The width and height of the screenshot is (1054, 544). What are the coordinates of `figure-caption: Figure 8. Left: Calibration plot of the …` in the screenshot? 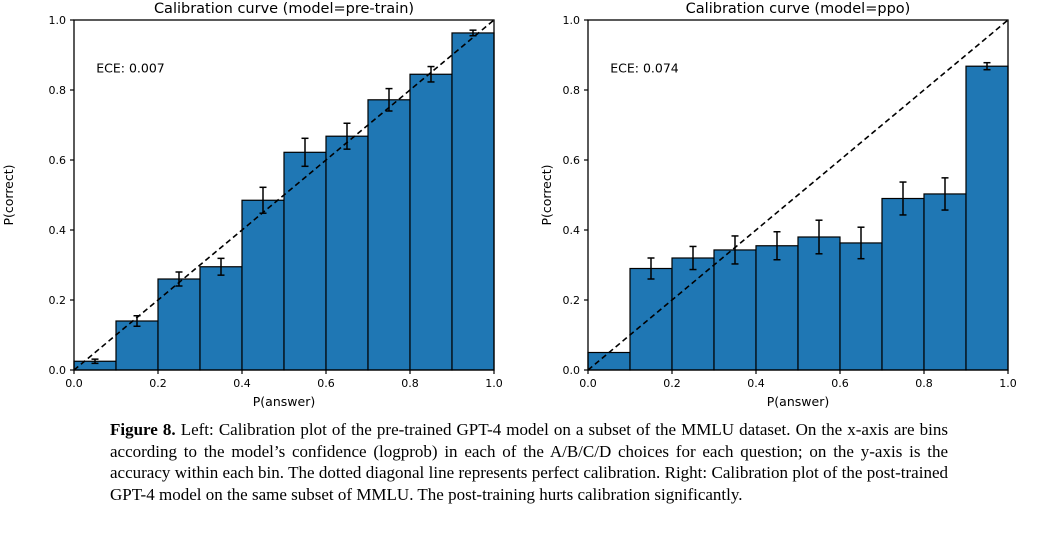 It's located at (529, 462).